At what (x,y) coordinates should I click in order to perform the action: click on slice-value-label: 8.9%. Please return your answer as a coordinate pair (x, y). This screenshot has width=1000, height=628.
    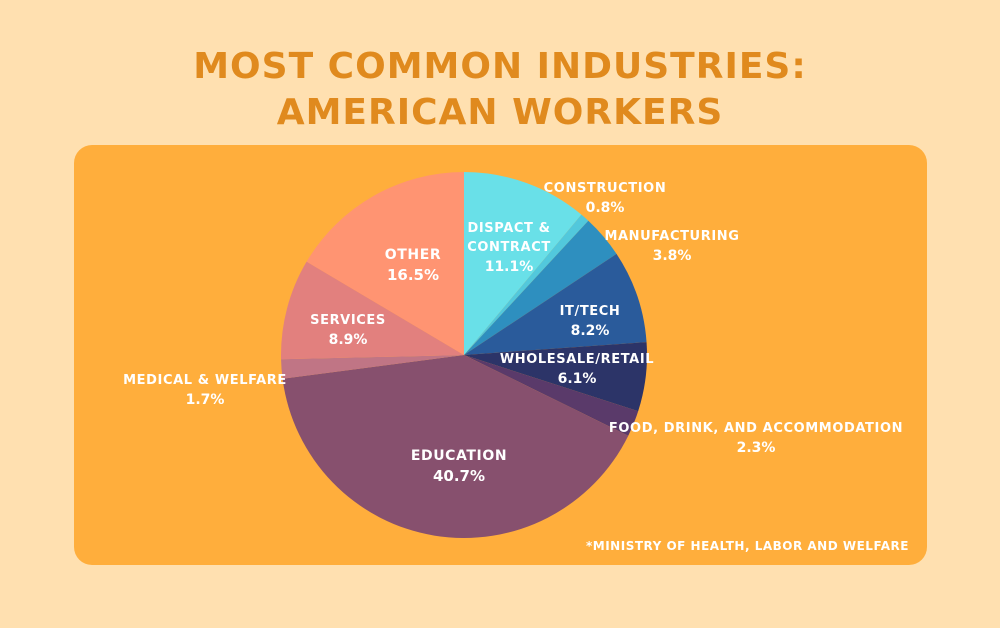
    Looking at the image, I should click on (348, 340).